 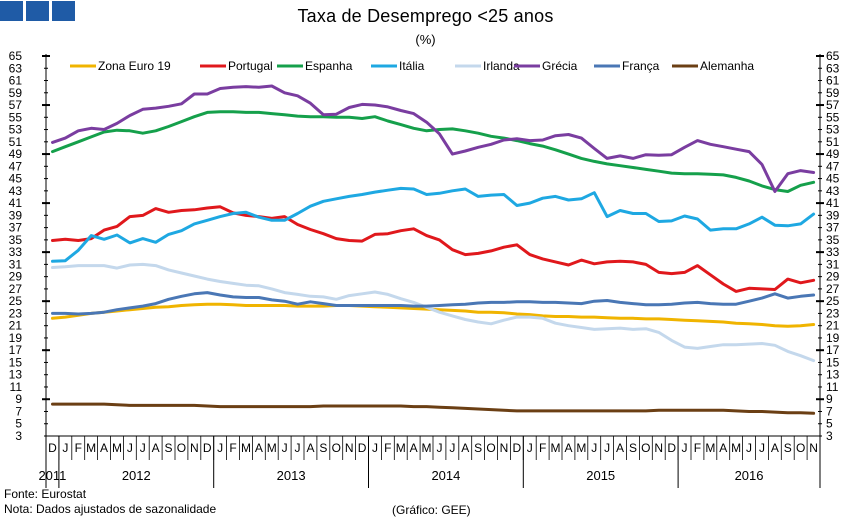 What do you see at coordinates (18, 411) in the screenshot?
I see `y-tick-label-left: 7` at bounding box center [18, 411].